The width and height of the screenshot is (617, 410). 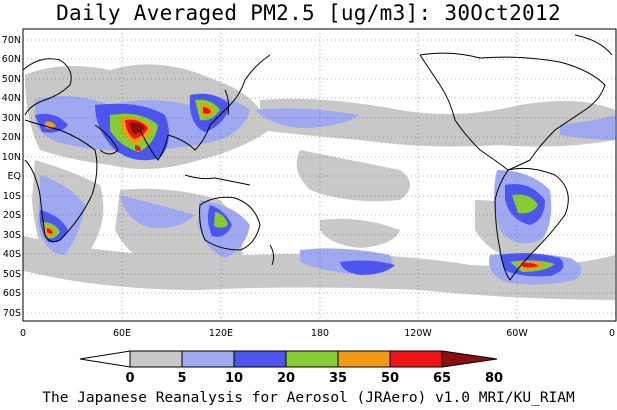 I want to click on lat-label: 30S, so click(x=12, y=235).